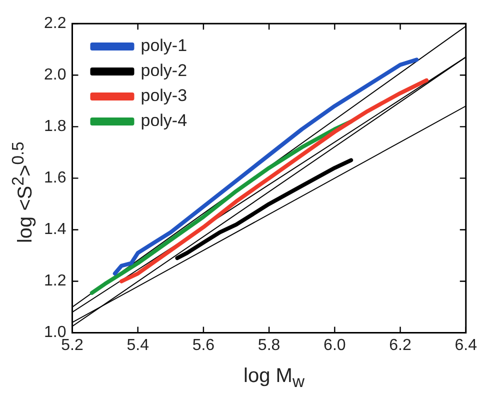  I want to click on legend-label: poly-2, so click(164, 70).